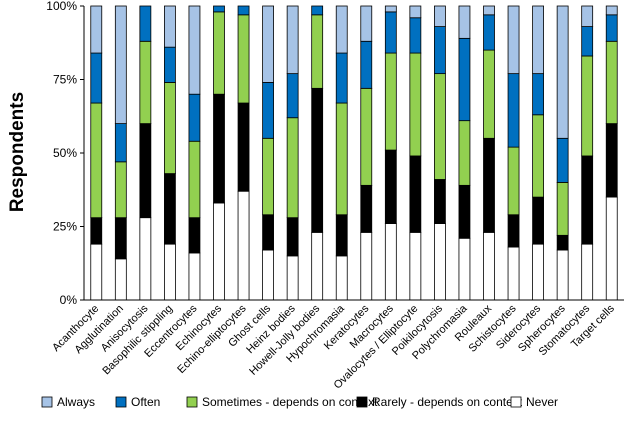 This screenshot has width=626, height=422. I want to click on bar-segment-poikilocytosis-often, so click(440, 50).